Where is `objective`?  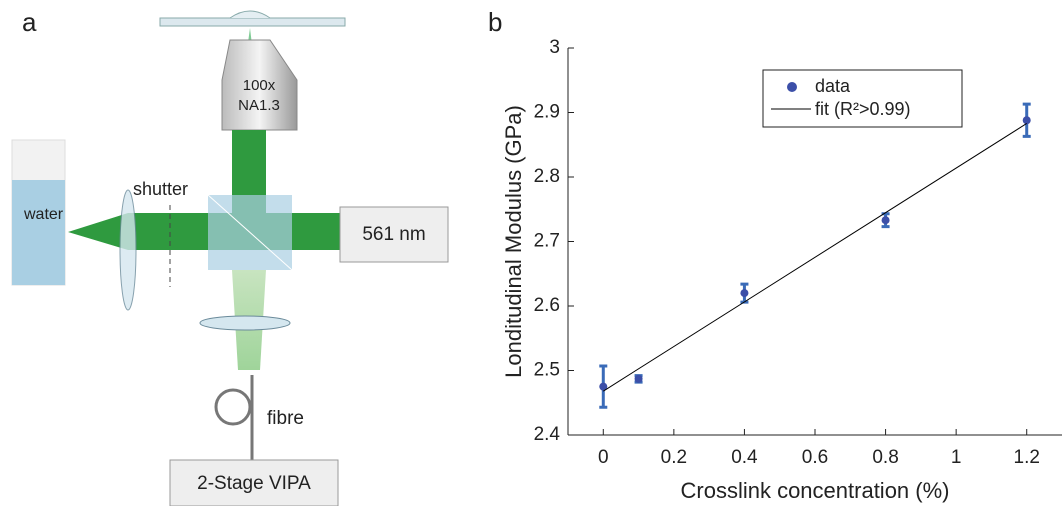 objective is located at coordinates (259, 85).